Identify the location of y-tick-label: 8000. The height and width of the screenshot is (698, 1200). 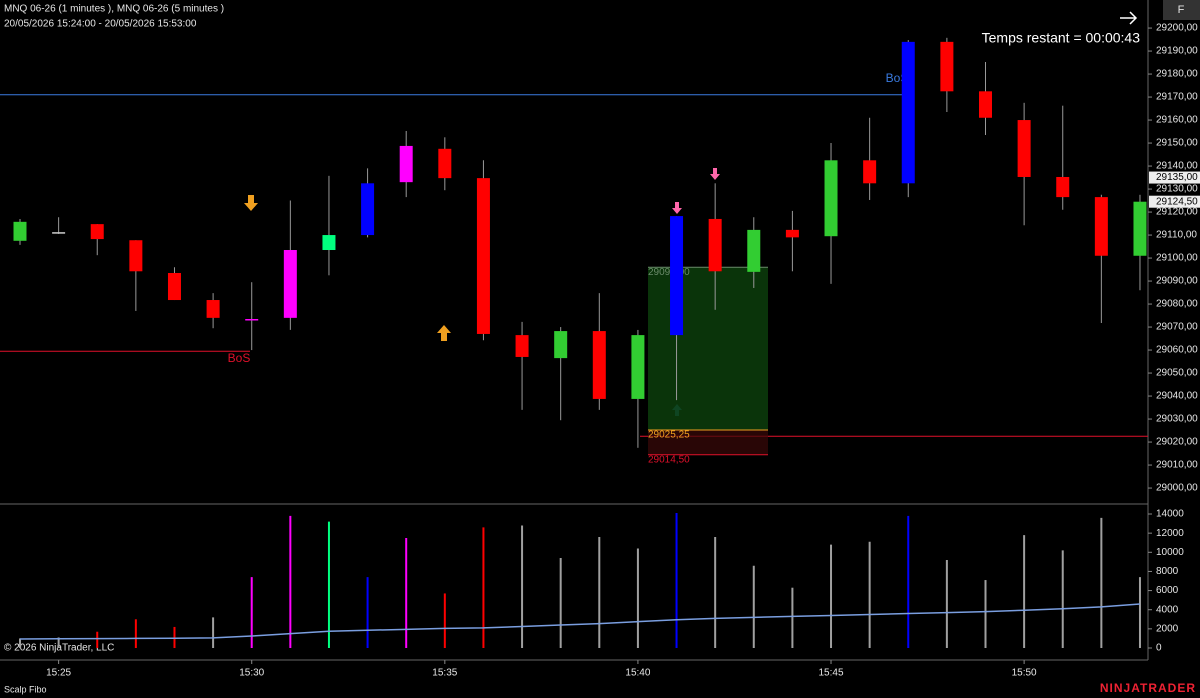
(1167, 571).